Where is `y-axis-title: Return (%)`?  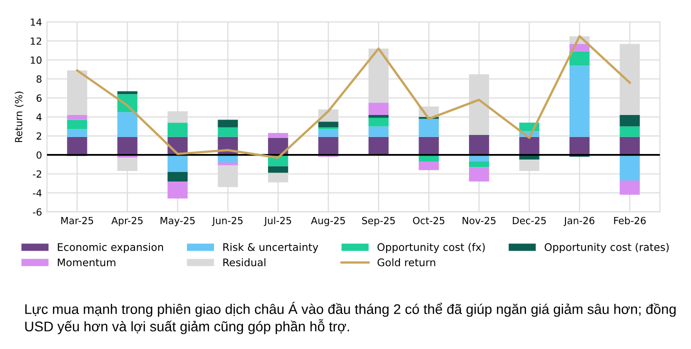
y-axis-title: Return (%) is located at coordinates (19, 117).